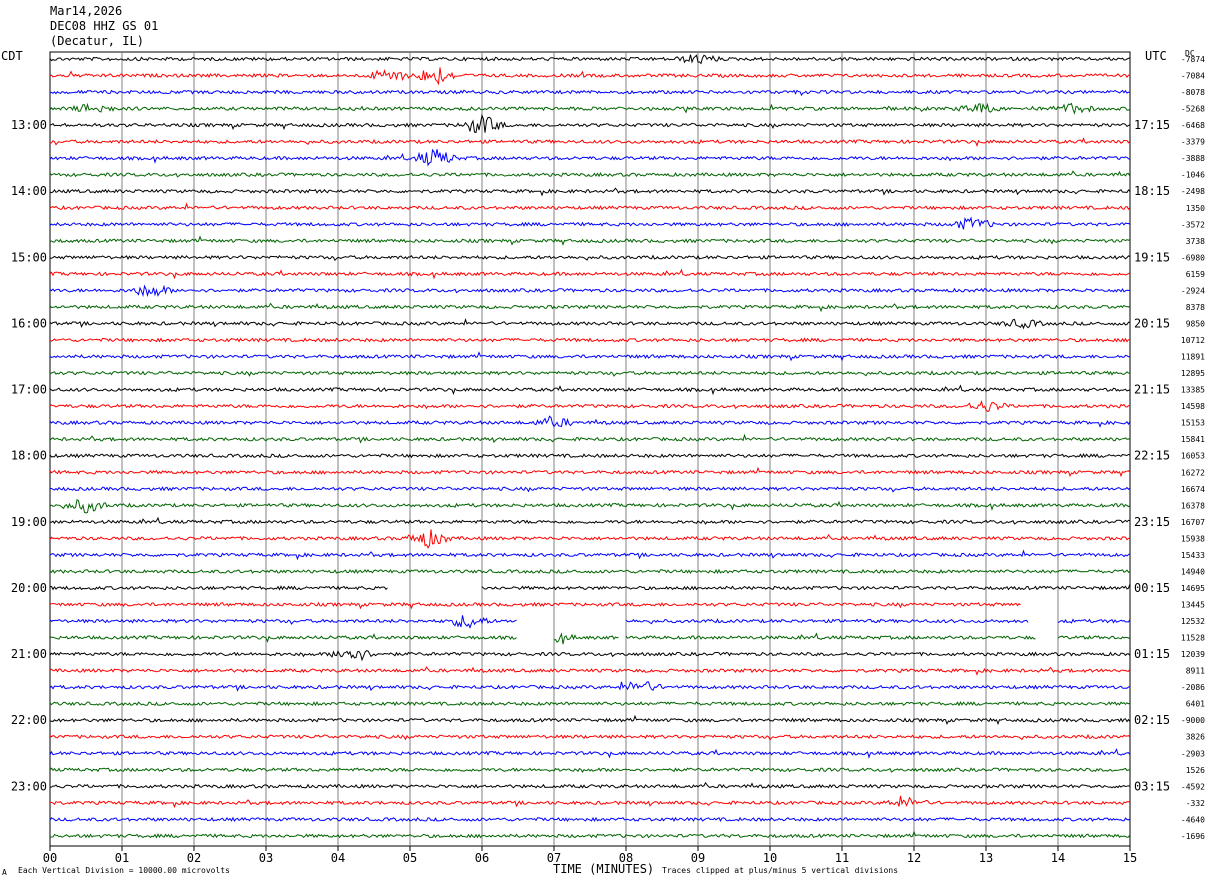  Describe the element at coordinates (1195, 323) in the screenshot. I see `dc-offset-label: 9850` at that location.